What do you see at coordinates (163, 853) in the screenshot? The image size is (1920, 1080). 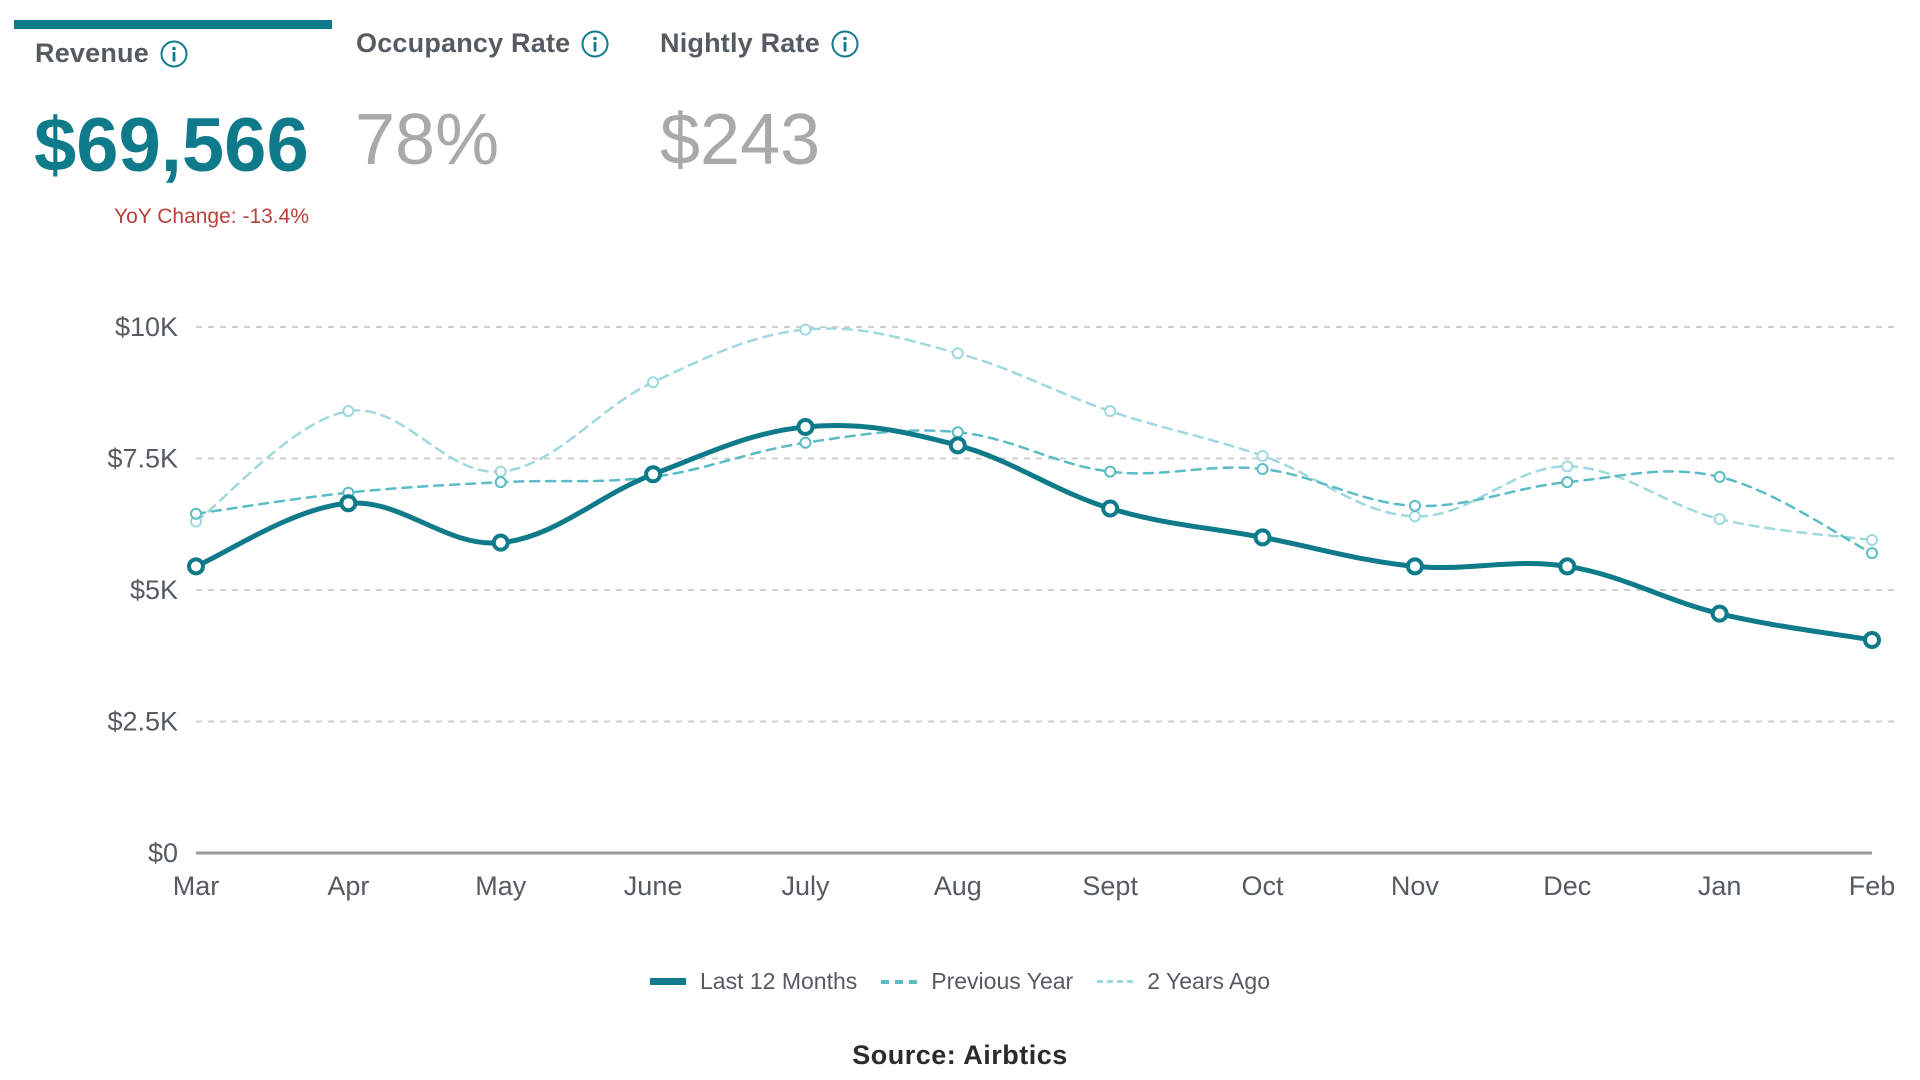 I see `y-tick-label: $0` at bounding box center [163, 853].